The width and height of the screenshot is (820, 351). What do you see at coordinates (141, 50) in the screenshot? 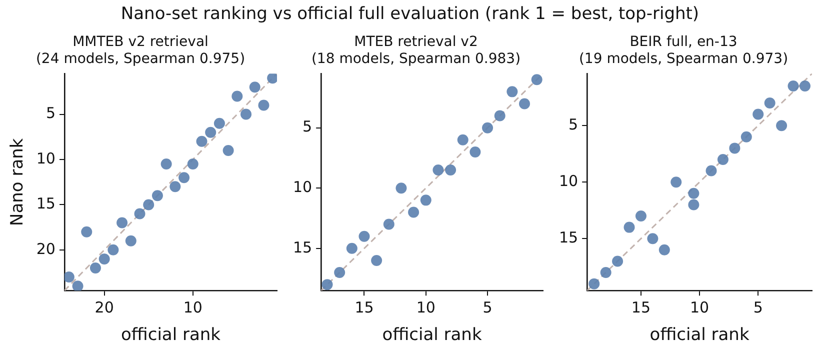
I see `chart-subtitle: MMTEB v2 retrieval (24 models, Spearman 0.975)` at bounding box center [141, 50].